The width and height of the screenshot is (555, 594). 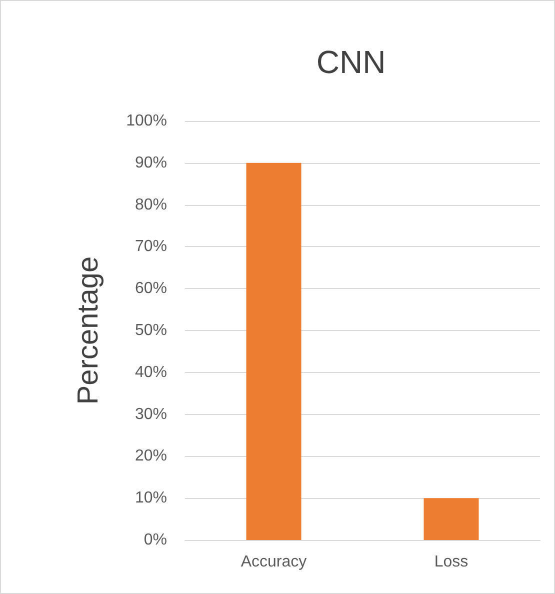 I want to click on y-tick-label: 10%, so click(x=150, y=498).